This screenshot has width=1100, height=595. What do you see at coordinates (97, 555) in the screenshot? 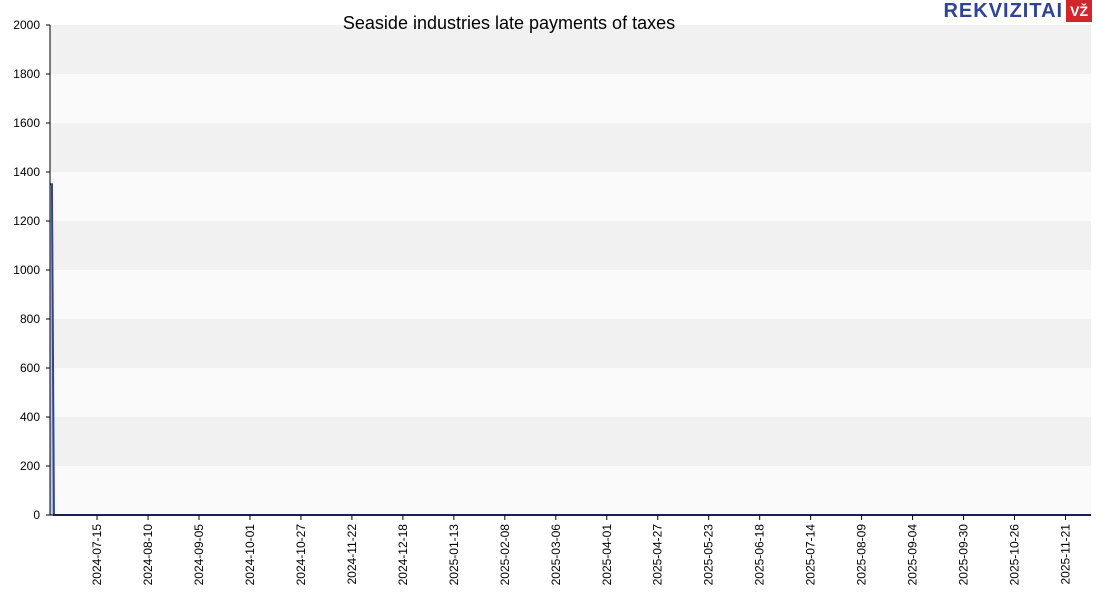
I see `x-tick-label: 2024-07-15` at bounding box center [97, 555].